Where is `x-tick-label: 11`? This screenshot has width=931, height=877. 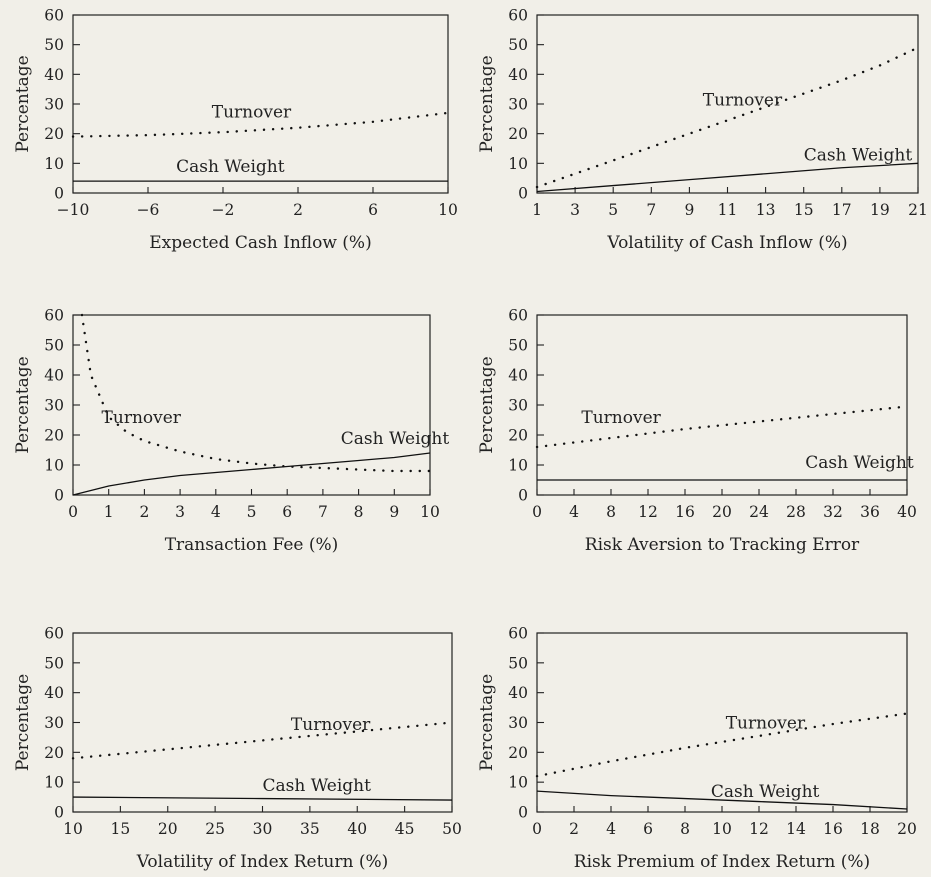 x-tick-label: 11 is located at coordinates (728, 210).